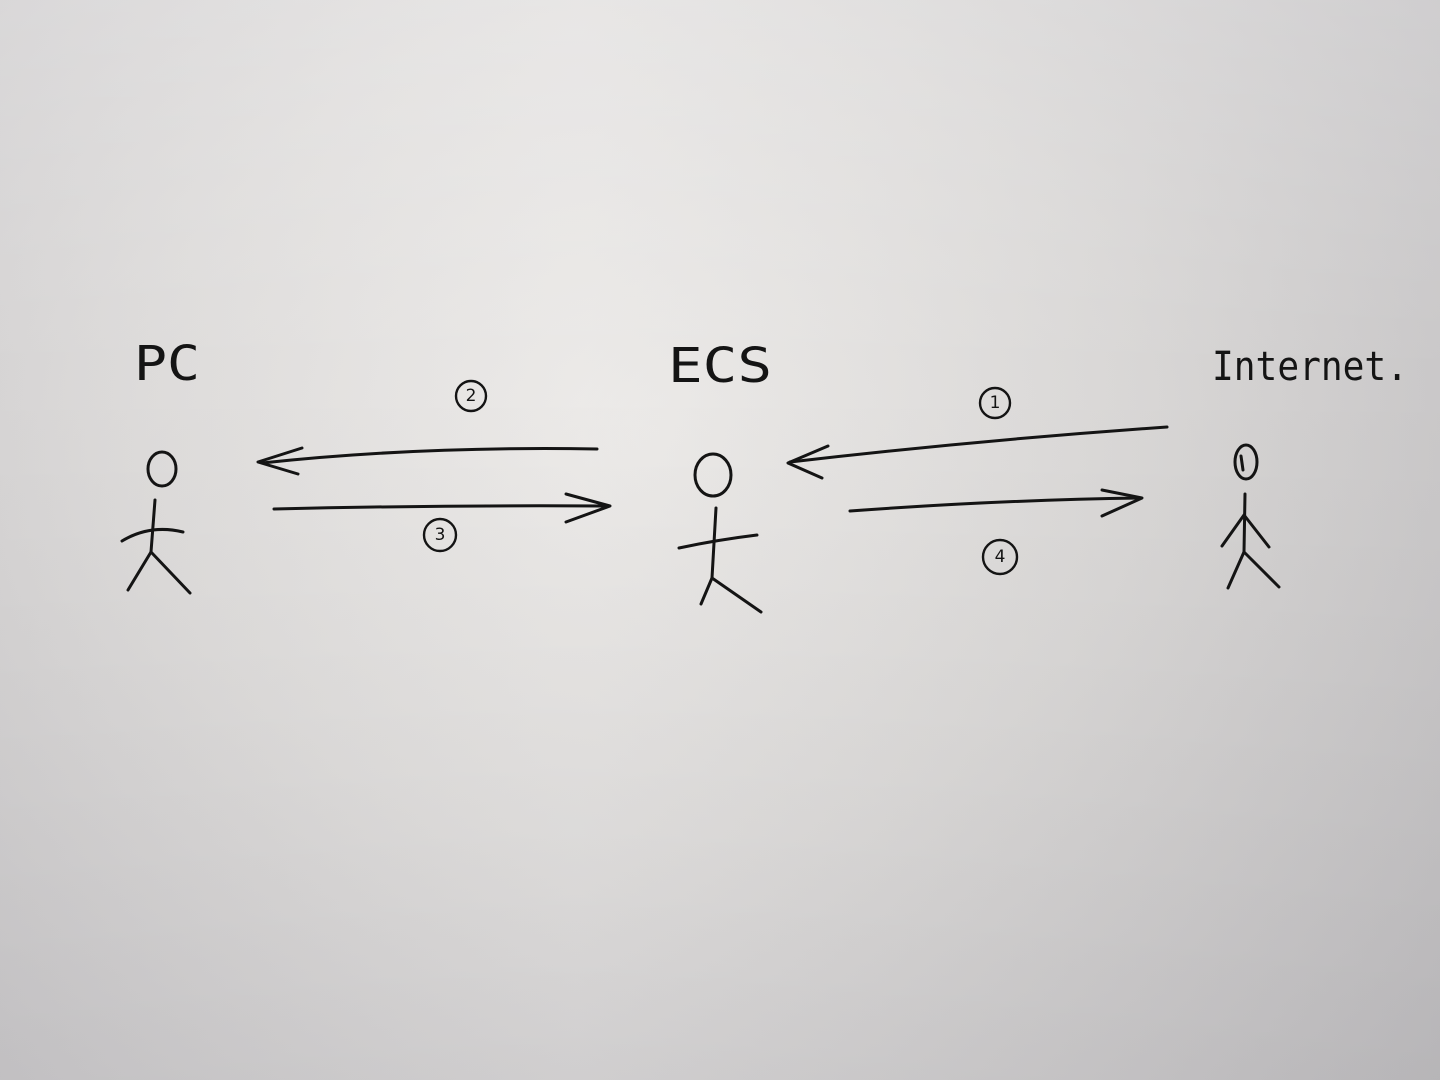  What do you see at coordinates (440, 507) in the screenshot?
I see `arrow-step-3-line` at bounding box center [440, 507].